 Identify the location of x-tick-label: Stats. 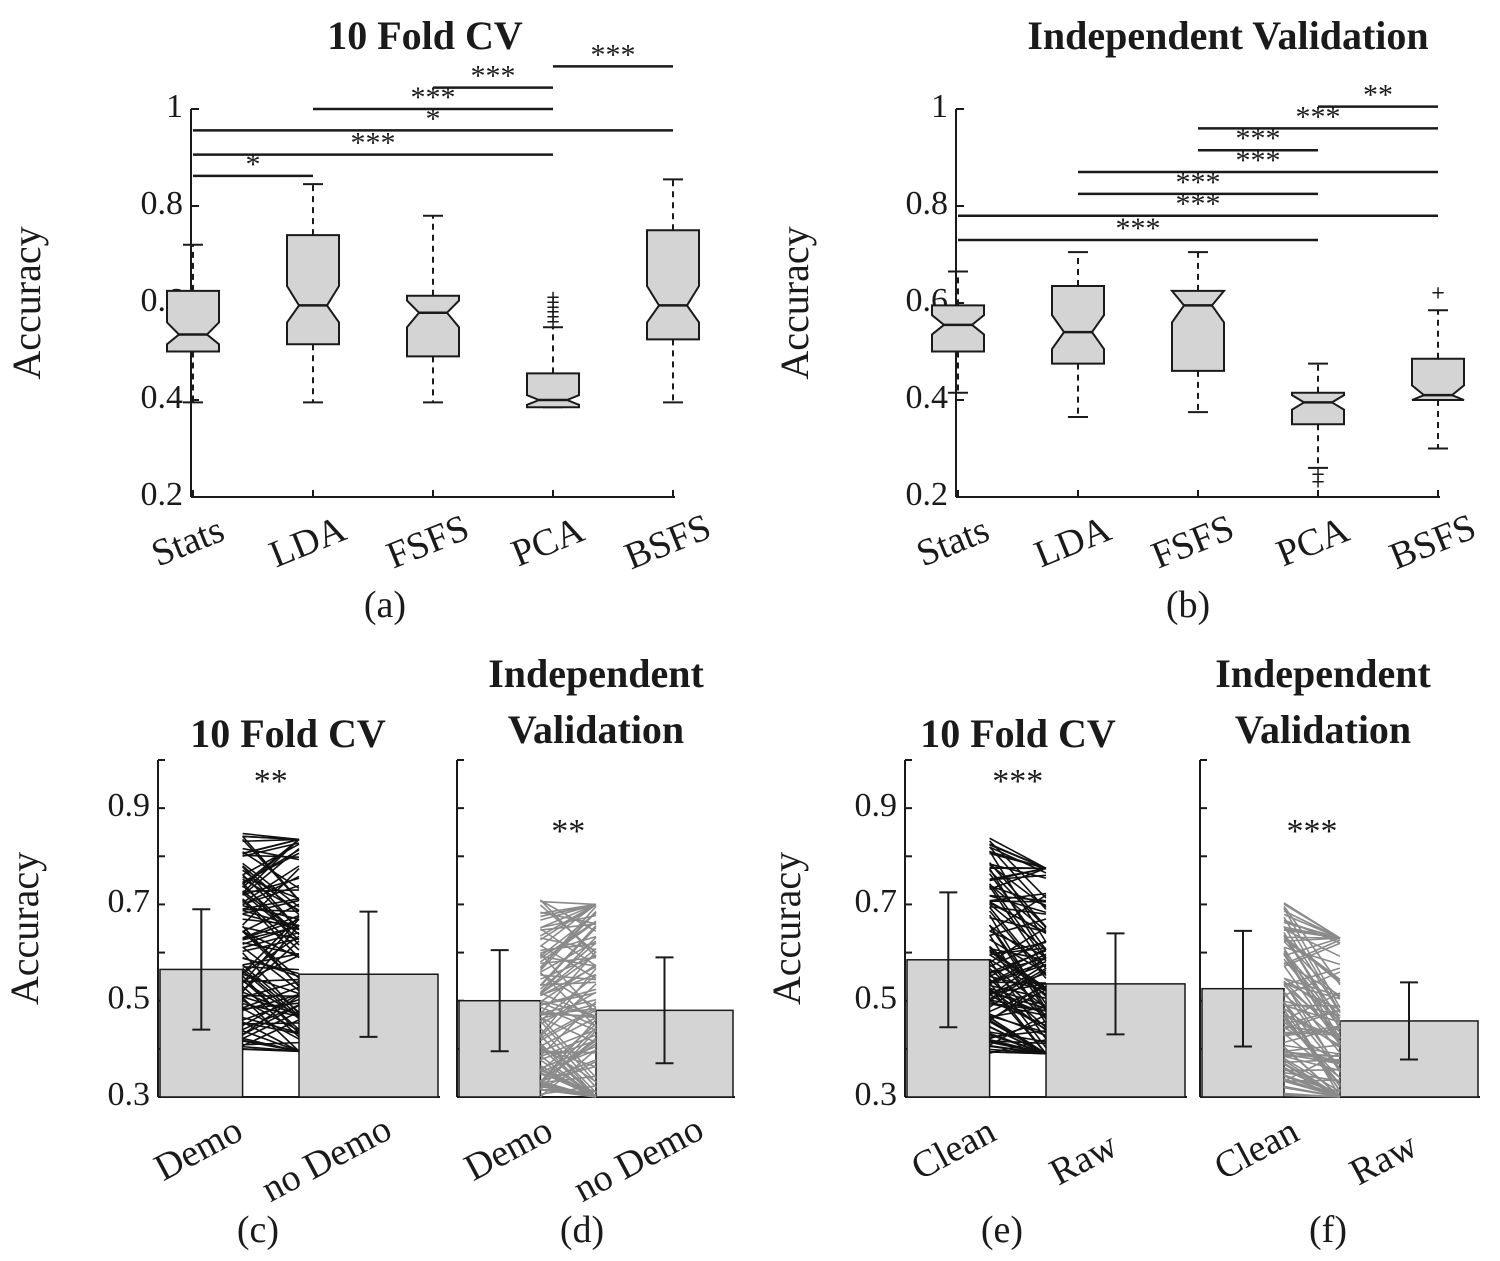
(188, 542).